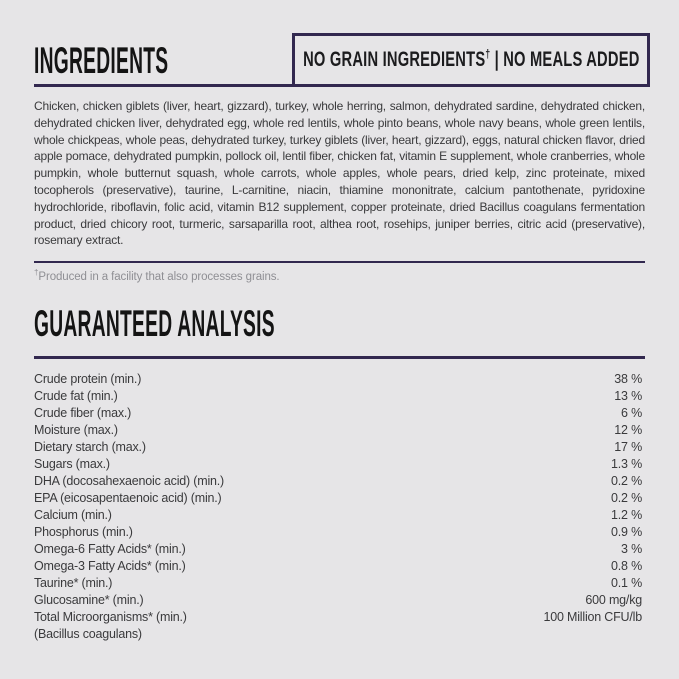 Image resolution: width=679 pixels, height=679 pixels. What do you see at coordinates (129, 481) in the screenshot?
I see `analysis-row-label: DHA (docosahexaenoic acid) (min.)` at bounding box center [129, 481].